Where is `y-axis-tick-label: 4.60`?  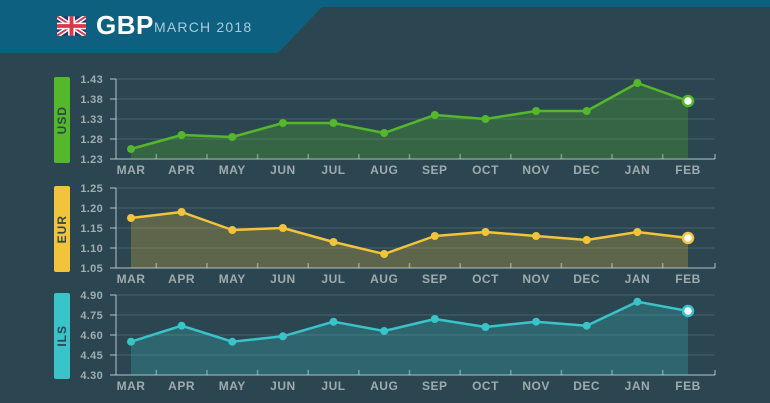 y-axis-tick-label: 4.60 is located at coordinates (91, 335).